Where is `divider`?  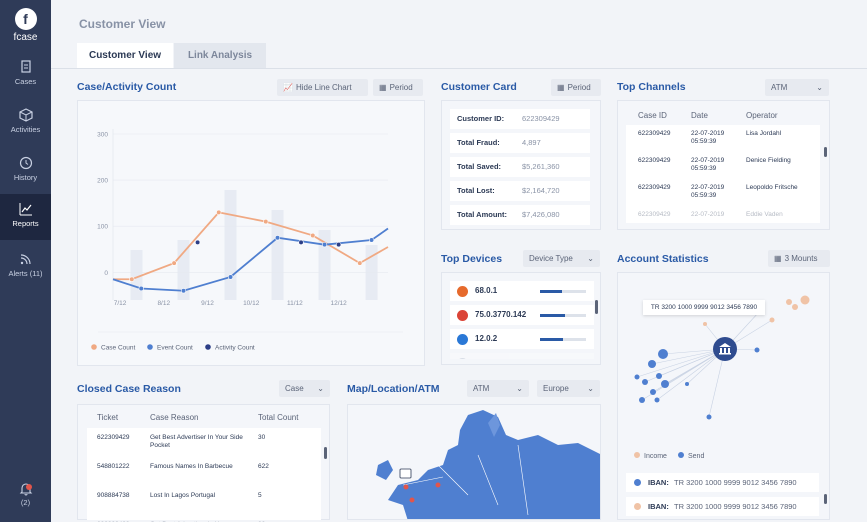
divider is located at coordinates (459, 68).